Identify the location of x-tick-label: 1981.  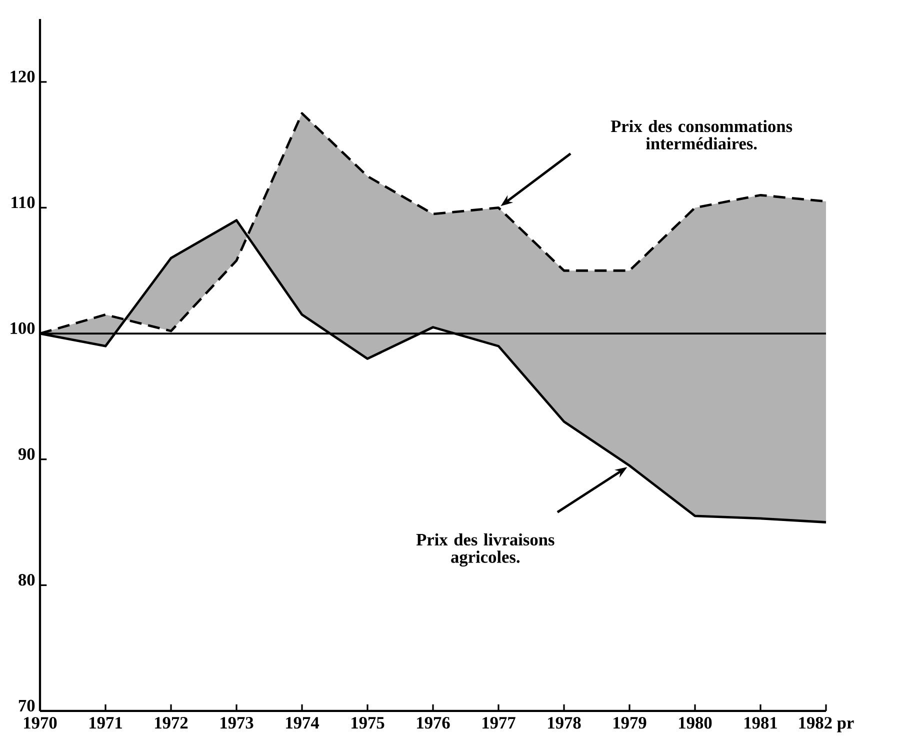
(760, 723).